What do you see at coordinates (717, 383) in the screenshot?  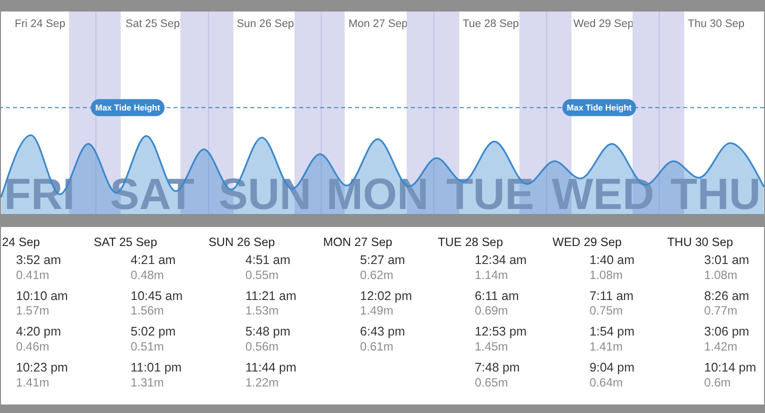 I see `text: 0.6m` at bounding box center [717, 383].